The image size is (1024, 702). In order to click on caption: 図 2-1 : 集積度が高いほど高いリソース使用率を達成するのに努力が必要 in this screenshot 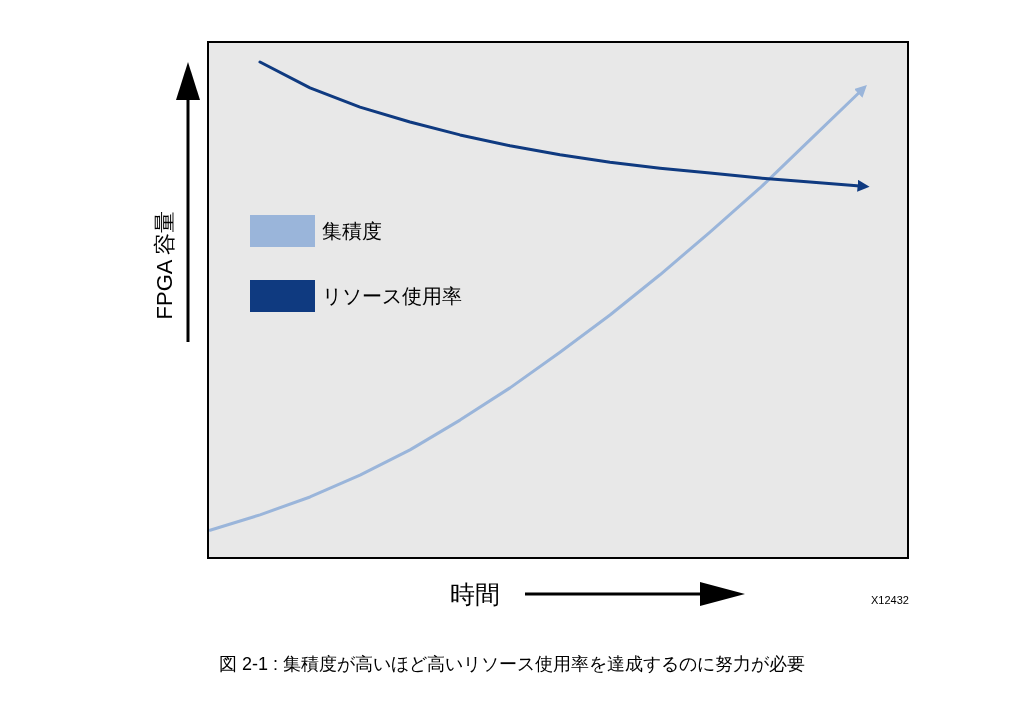, I will do `click(512, 664)`.